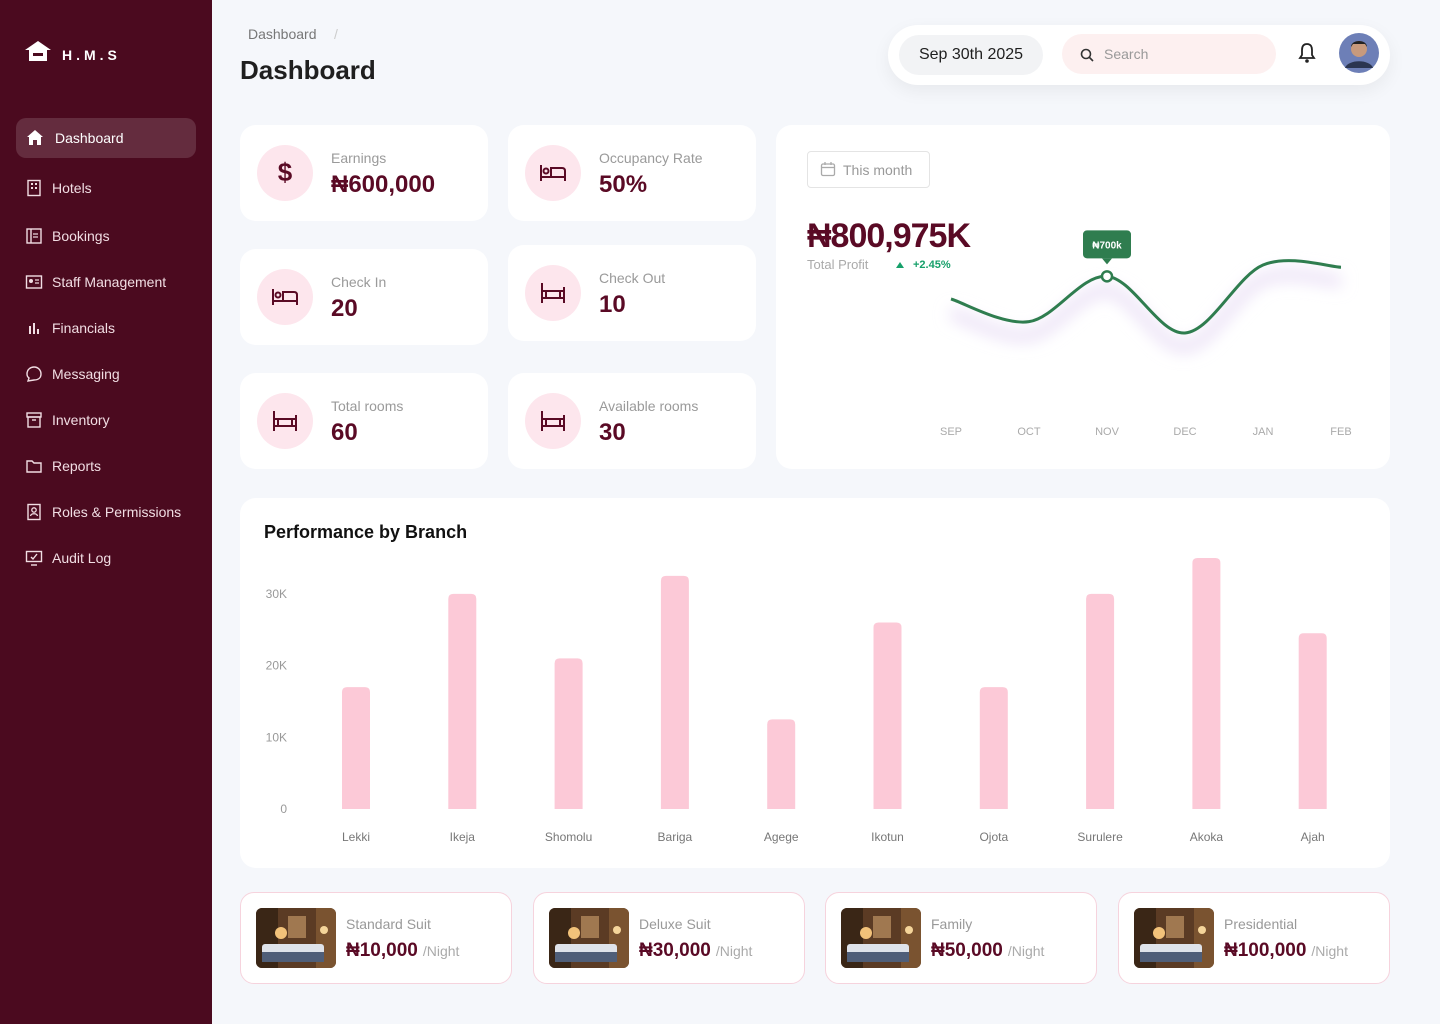 This screenshot has height=1024, width=1440. What do you see at coordinates (1207, 837) in the screenshot?
I see `x-tick-label: Akoka` at bounding box center [1207, 837].